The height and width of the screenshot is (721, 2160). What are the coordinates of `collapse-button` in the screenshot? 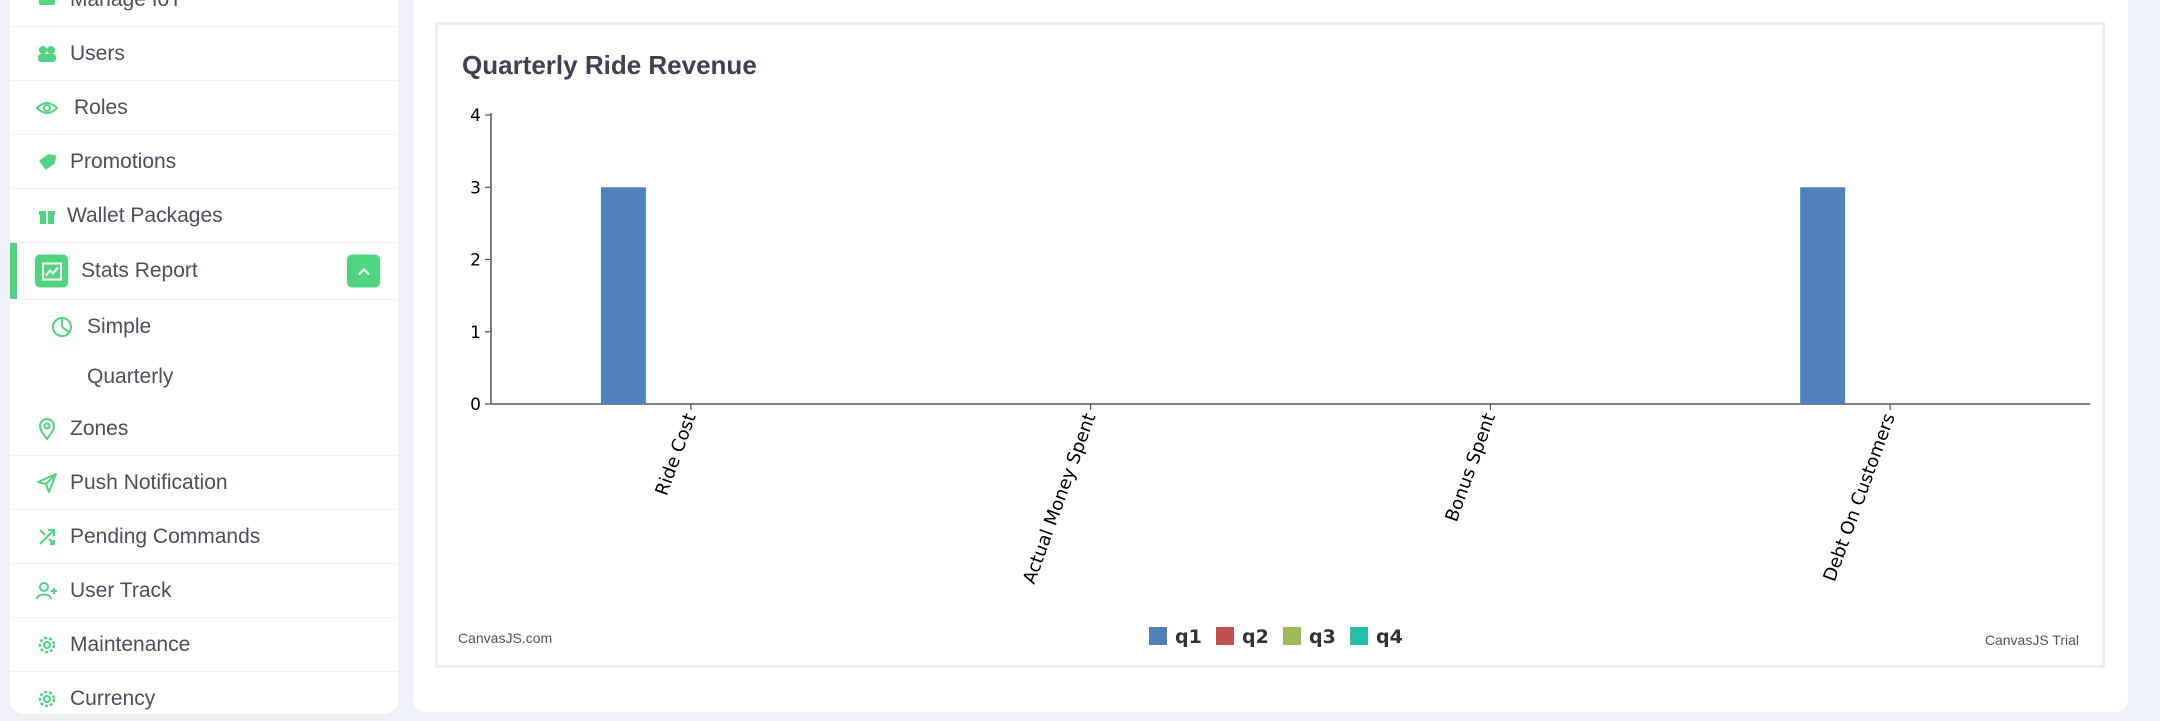 It's located at (363, 271).